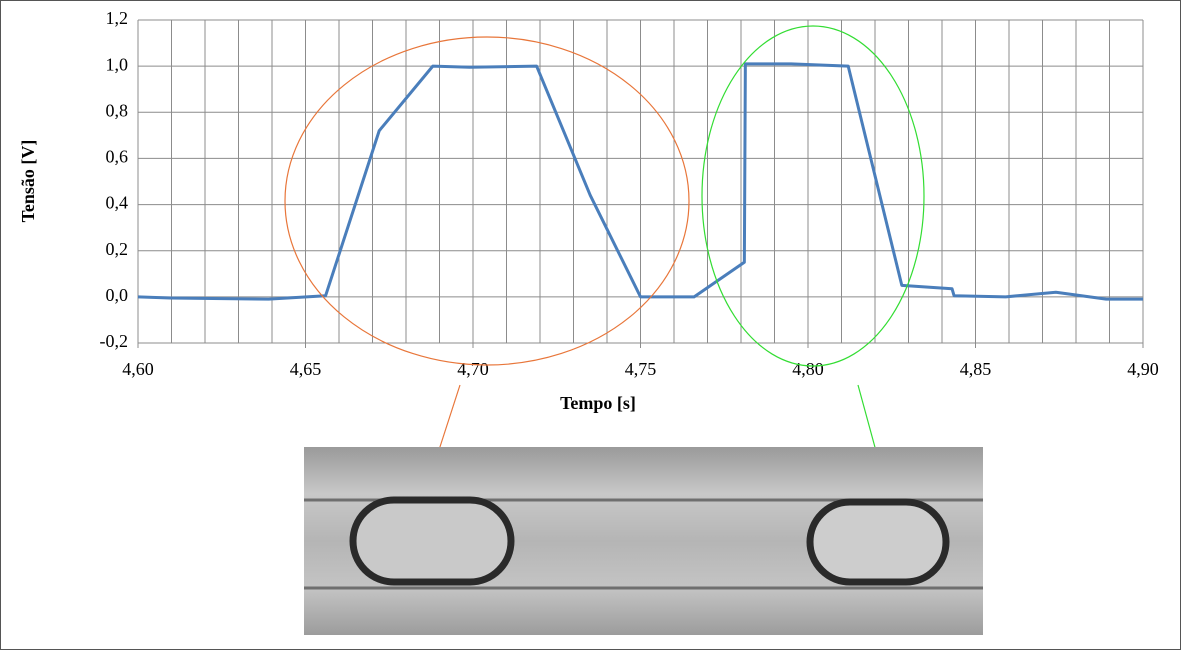  Describe the element at coordinates (1143, 369) in the screenshot. I see `x-tick-label: 4,90` at that location.